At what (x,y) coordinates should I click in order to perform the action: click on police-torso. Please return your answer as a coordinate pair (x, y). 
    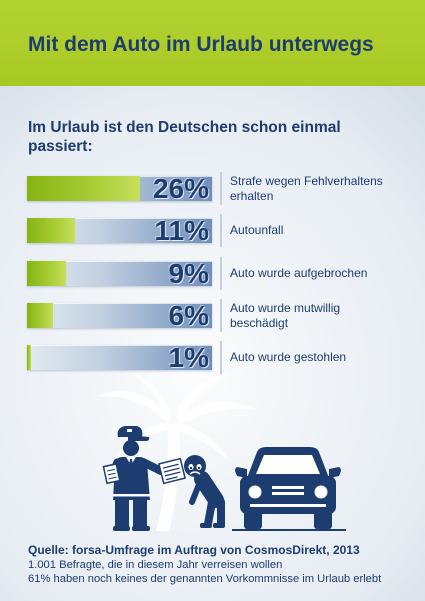
    Looking at the image, I should click on (131, 478).